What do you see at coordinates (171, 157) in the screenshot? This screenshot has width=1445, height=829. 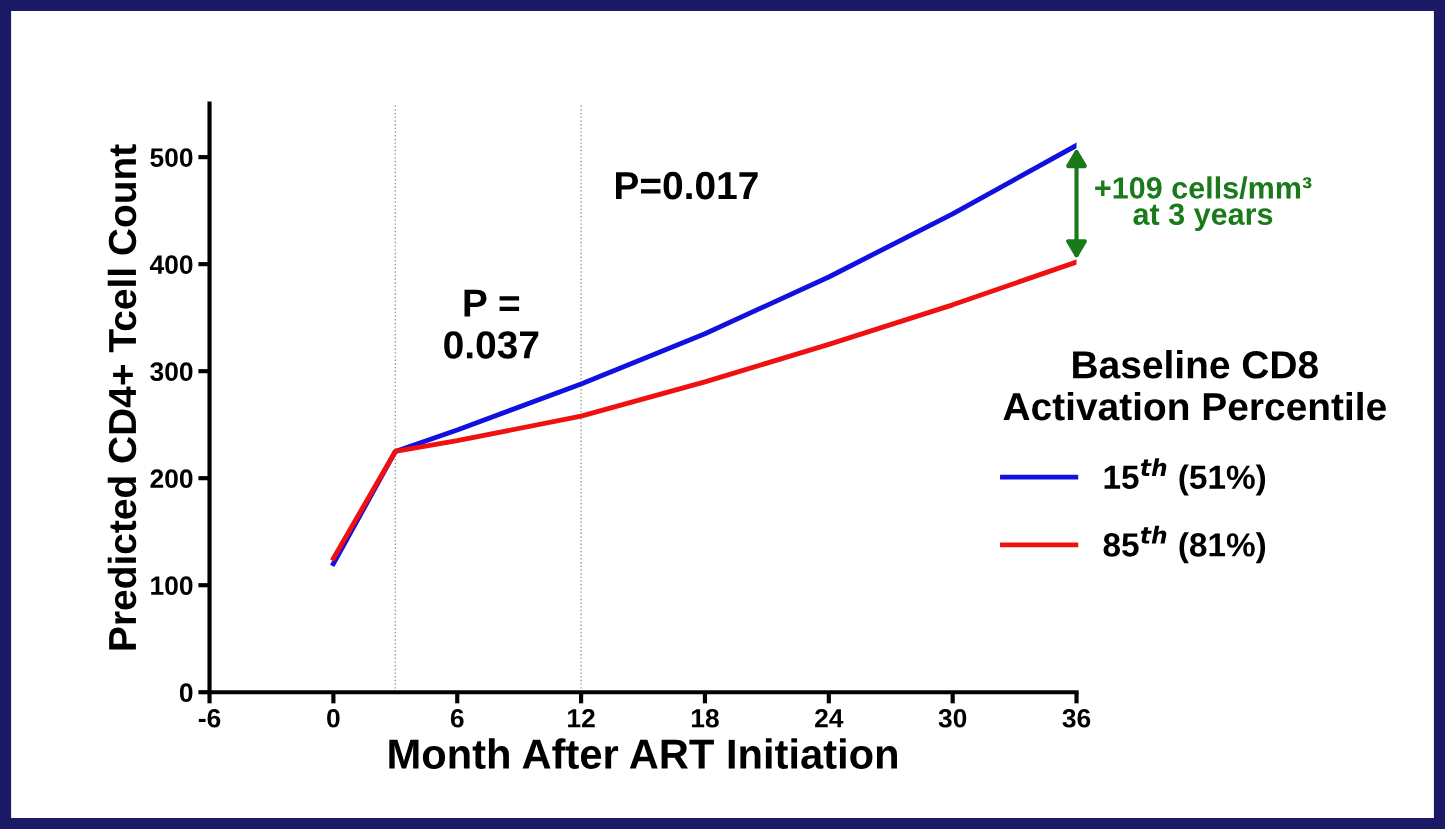 I see `y-tick-label: 500` at bounding box center [171, 157].